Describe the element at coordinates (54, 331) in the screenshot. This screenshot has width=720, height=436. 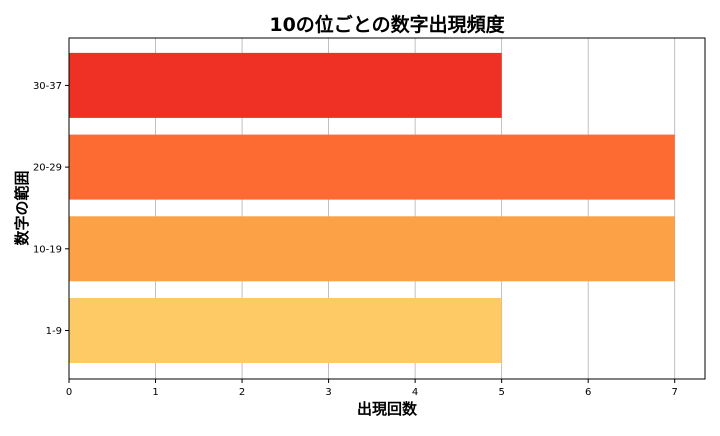
I see `y-tick-label: 1-9` at that location.